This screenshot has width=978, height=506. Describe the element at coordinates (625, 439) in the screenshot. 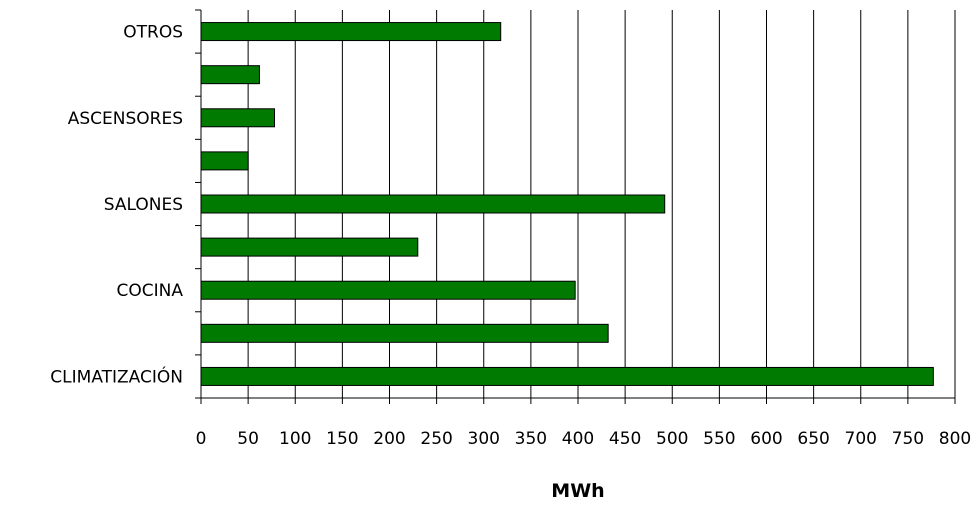

I see `x-tick-label: 450` at that location.